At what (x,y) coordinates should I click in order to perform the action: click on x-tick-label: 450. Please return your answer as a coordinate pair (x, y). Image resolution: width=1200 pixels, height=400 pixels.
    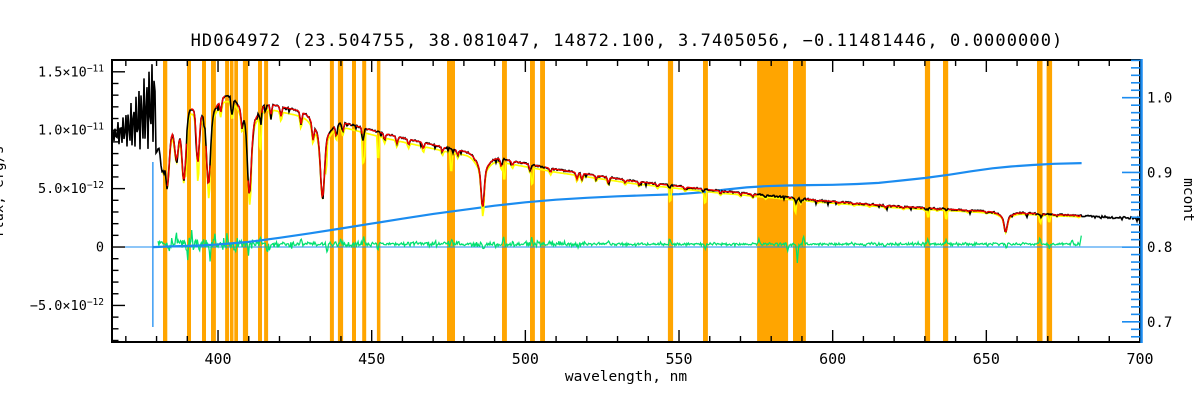
    Looking at the image, I should click on (371, 359).